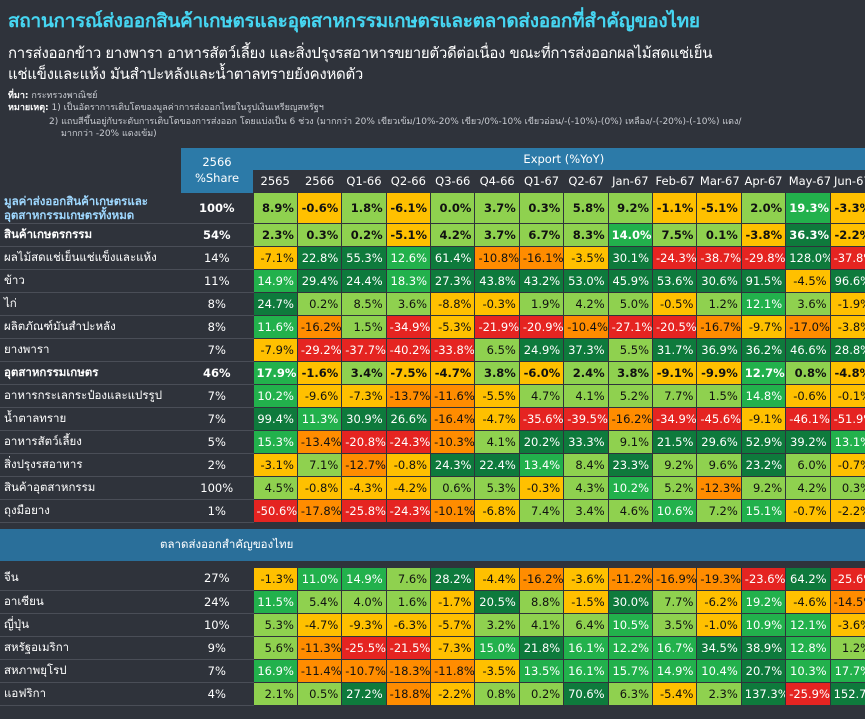  I want to click on growth-cell: 91.5%, so click(763, 280).